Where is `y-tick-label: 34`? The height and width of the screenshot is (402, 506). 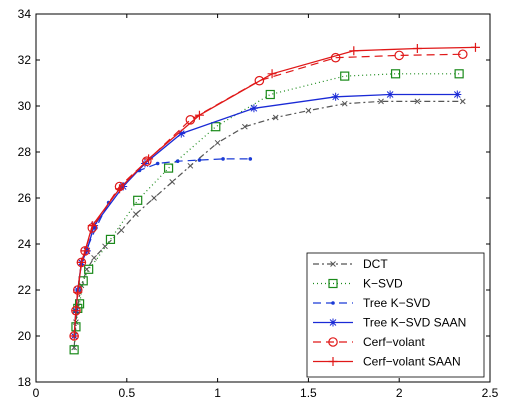 y-tick-label: 34 is located at coordinates (25, 14).